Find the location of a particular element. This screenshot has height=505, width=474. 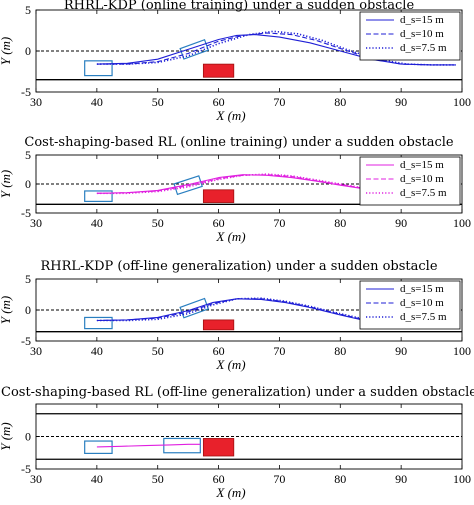

plot-area is located at coordinates (249, 436).